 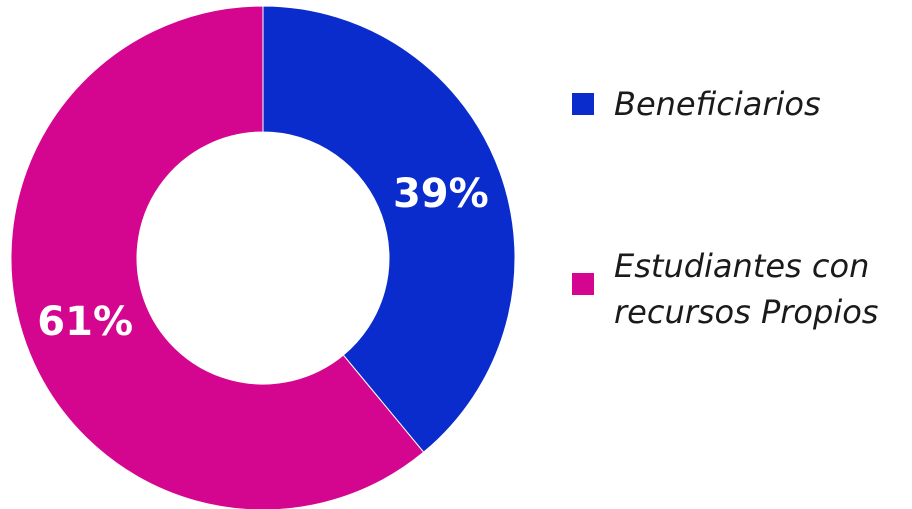 What do you see at coordinates (85, 322) in the screenshot?
I see `slice-label-recursos-propios: 61%` at bounding box center [85, 322].